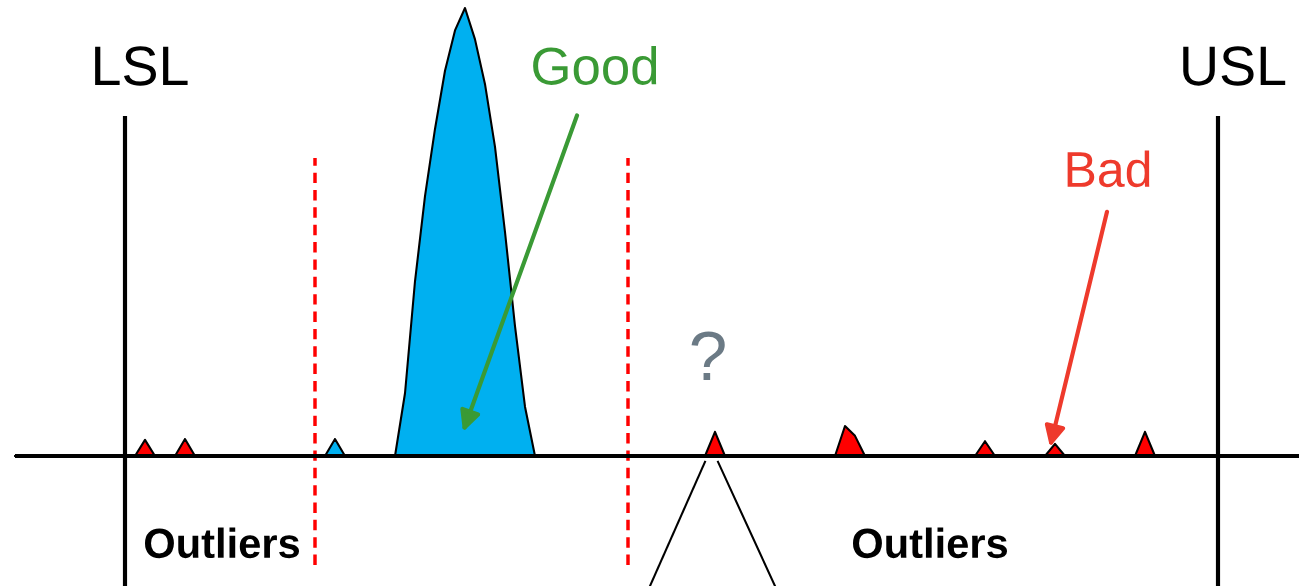 The height and width of the screenshot is (586, 1299). I want to click on annotation: Good, so click(595, 65).